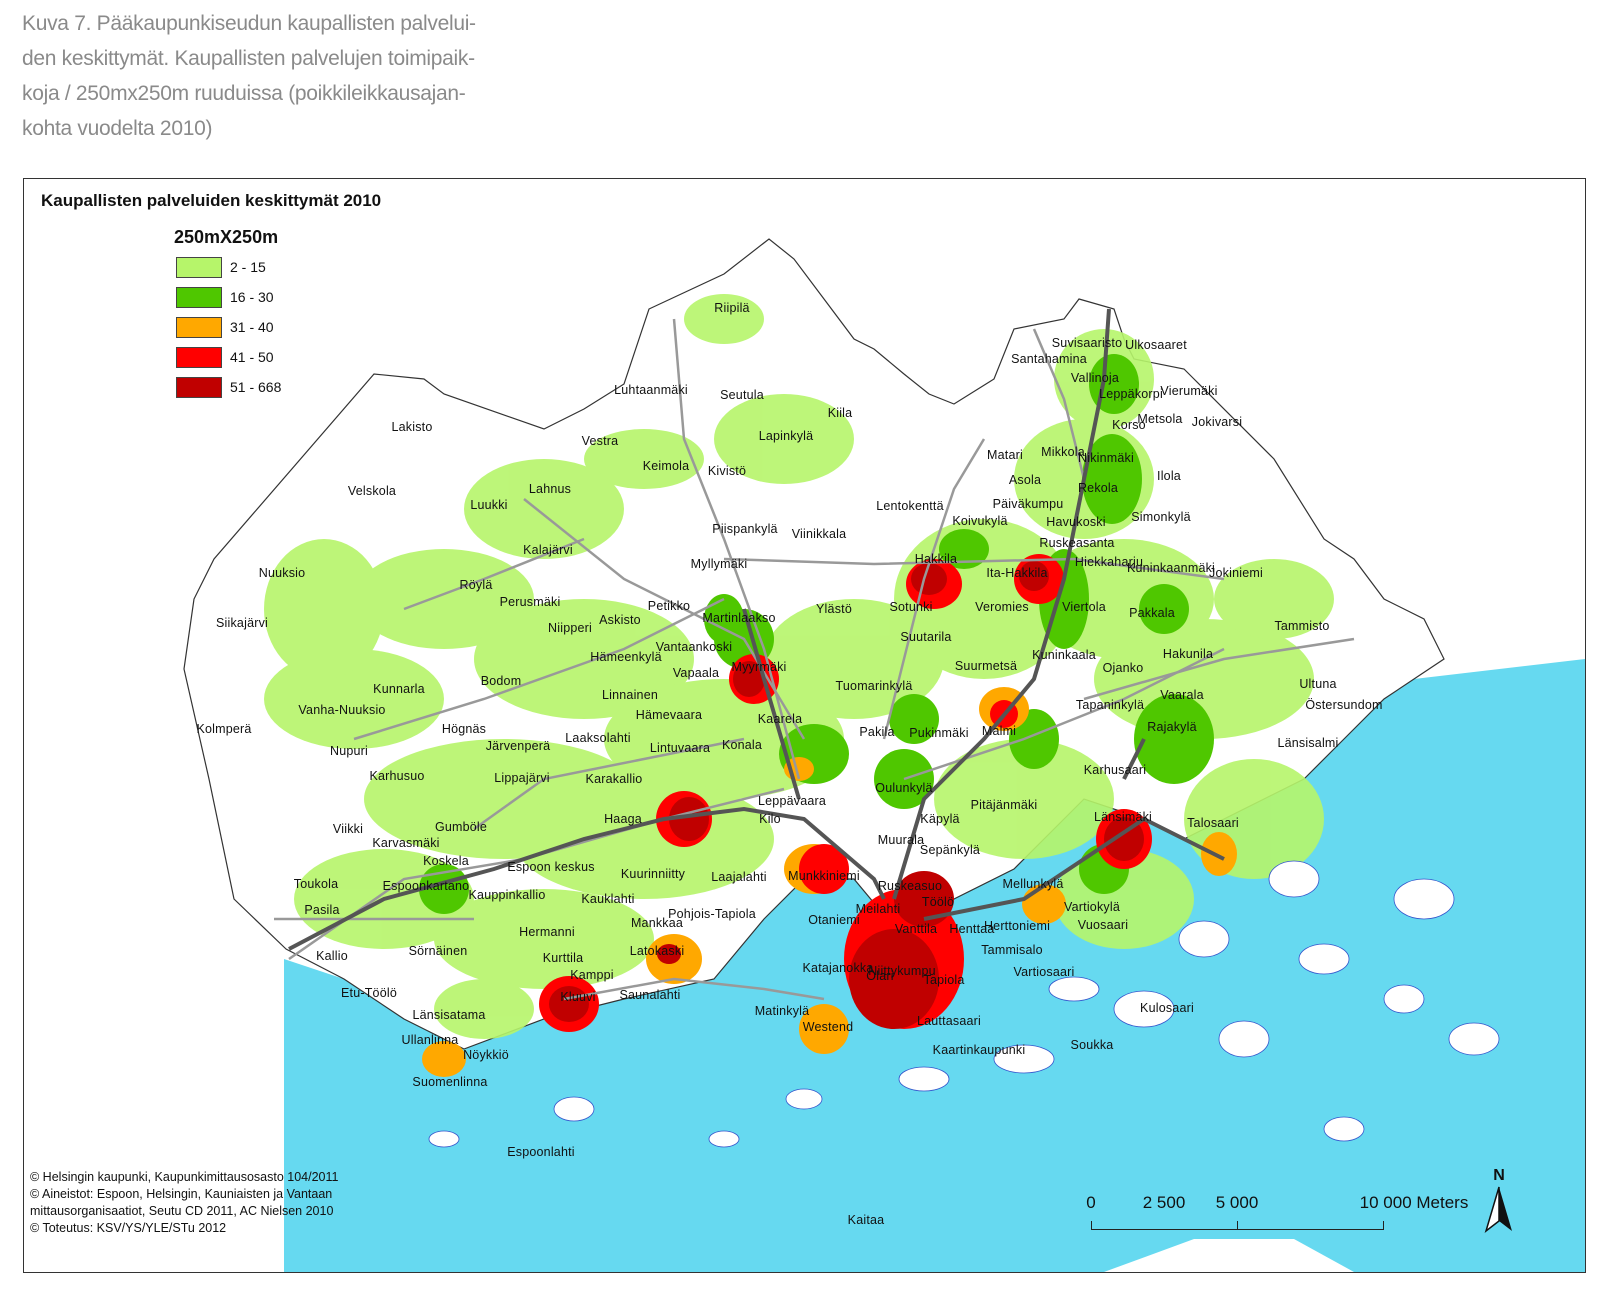 The height and width of the screenshot is (1301, 1600). Describe the element at coordinates (694, 647) in the screenshot. I see `place-label: Vantaankoski` at that location.